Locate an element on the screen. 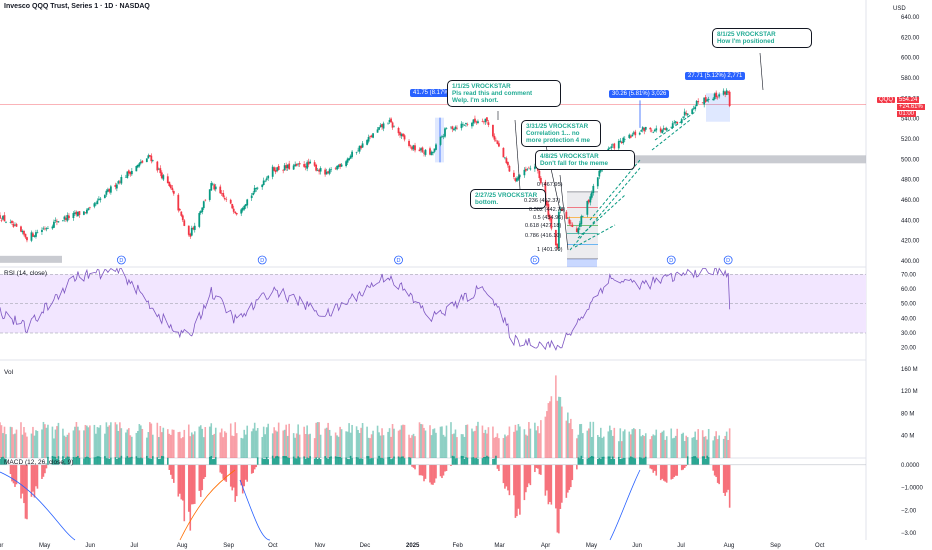 This screenshot has height=550, width=932. annotation-text: Welp. I'm short. is located at coordinates (475, 101).